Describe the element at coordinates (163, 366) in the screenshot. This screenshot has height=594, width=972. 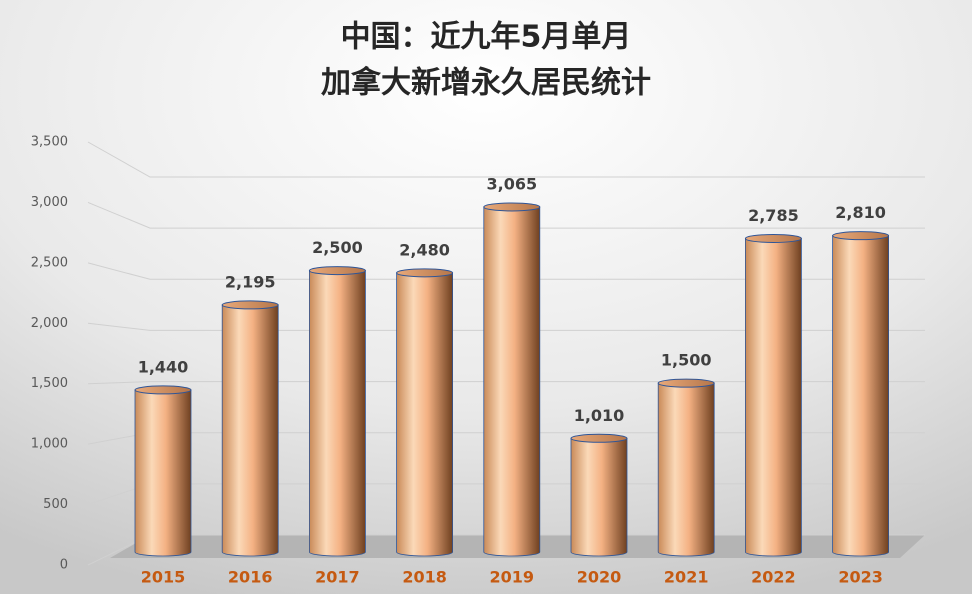
I see `value-label: 1,440` at that location.